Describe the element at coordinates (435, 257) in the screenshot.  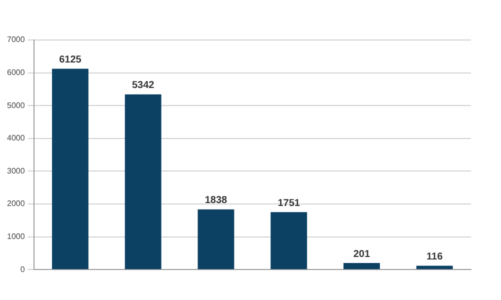
I see `data-label: 116` at that location.